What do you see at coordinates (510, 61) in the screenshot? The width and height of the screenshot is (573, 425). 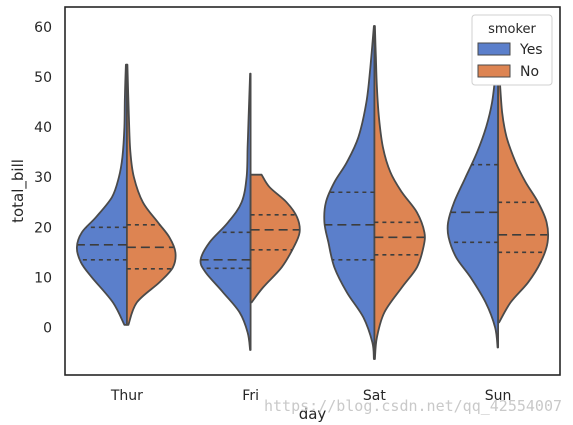 I see `legend-items: Yes No` at bounding box center [510, 61].